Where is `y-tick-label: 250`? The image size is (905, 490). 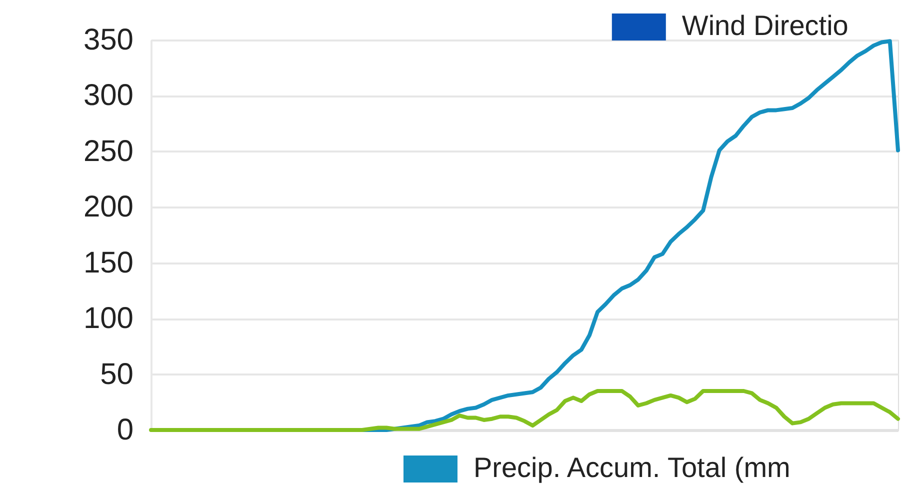 y-tick-label: 250 is located at coordinates (108, 151).